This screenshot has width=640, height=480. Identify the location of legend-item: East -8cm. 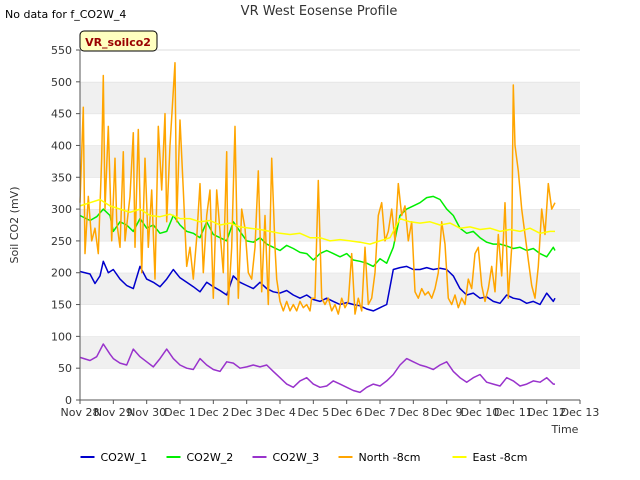
(490, 457).